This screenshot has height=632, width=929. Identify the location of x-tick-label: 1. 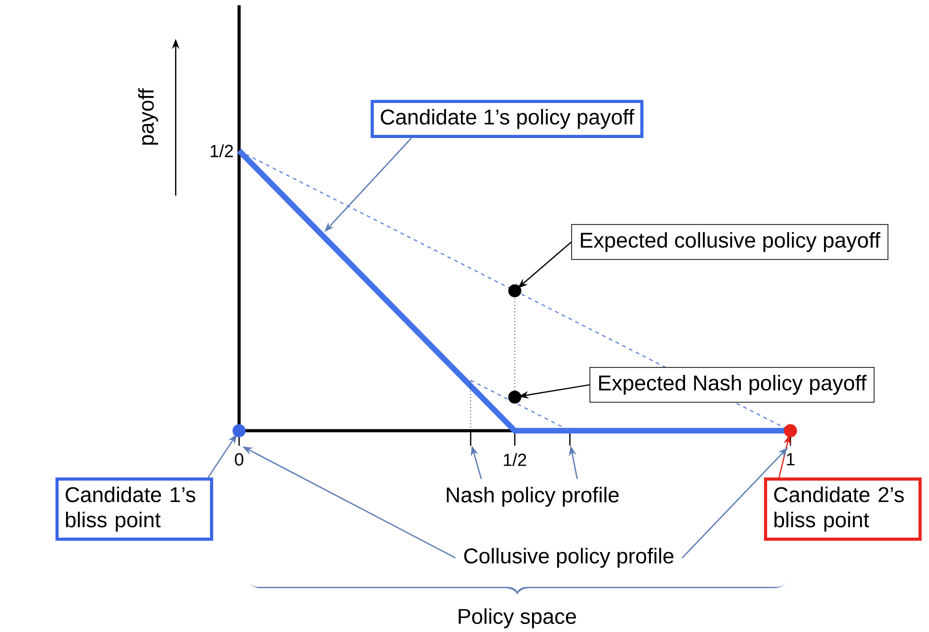
(790, 459).